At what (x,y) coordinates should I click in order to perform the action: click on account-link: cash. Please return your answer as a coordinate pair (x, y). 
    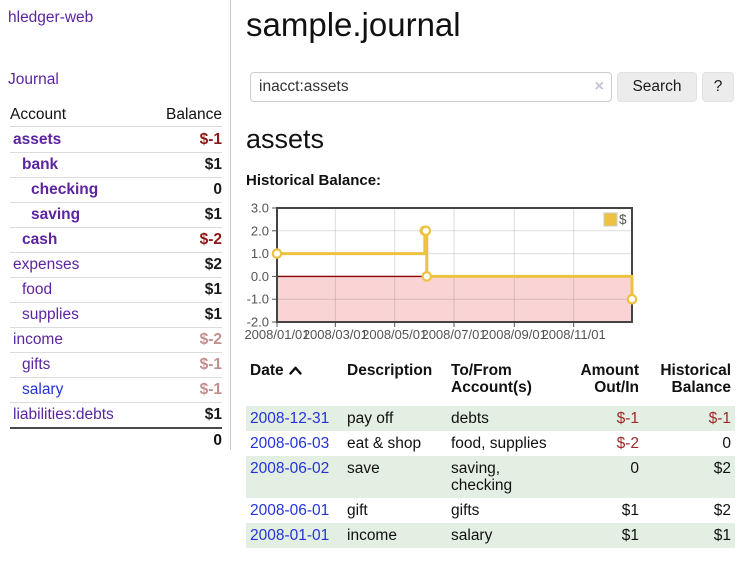
    Looking at the image, I should click on (40, 239).